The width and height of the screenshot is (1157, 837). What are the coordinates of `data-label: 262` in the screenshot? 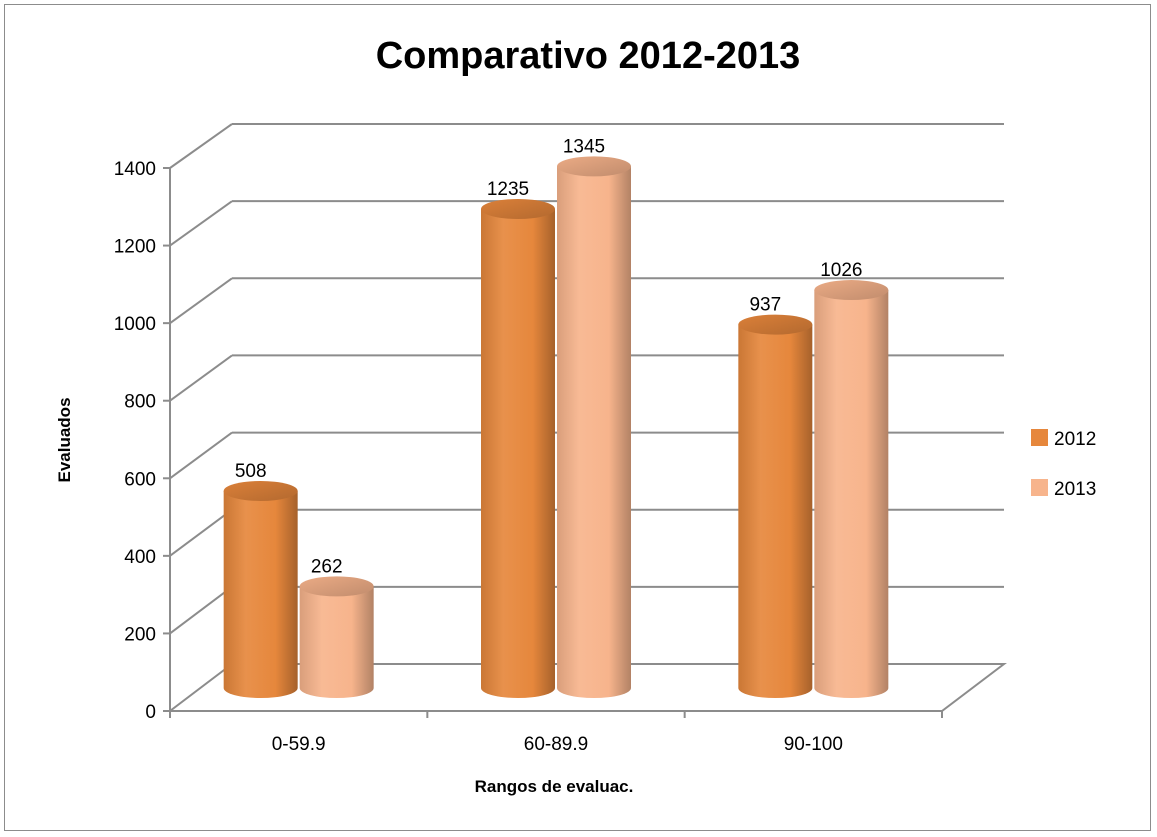 It's located at (327, 566).